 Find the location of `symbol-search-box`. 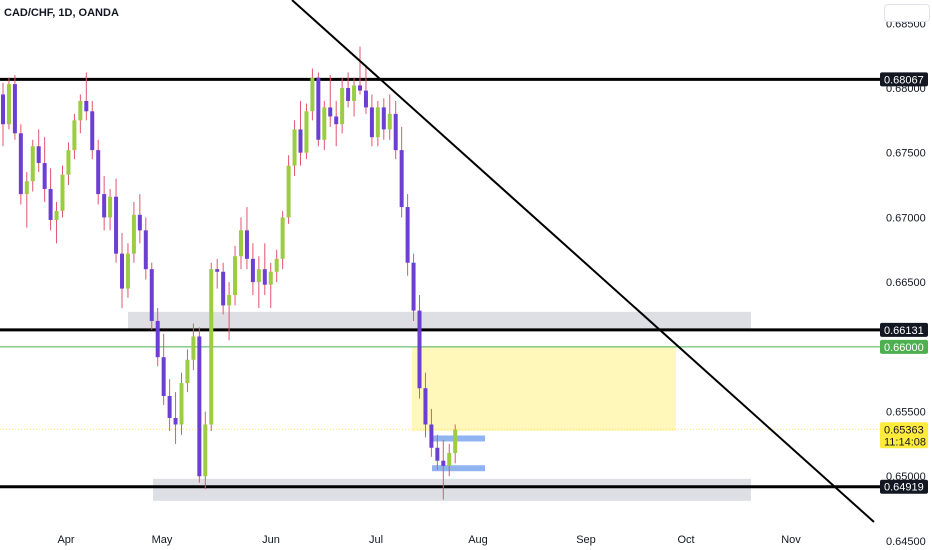

symbol-search-box is located at coordinates (907, 13).